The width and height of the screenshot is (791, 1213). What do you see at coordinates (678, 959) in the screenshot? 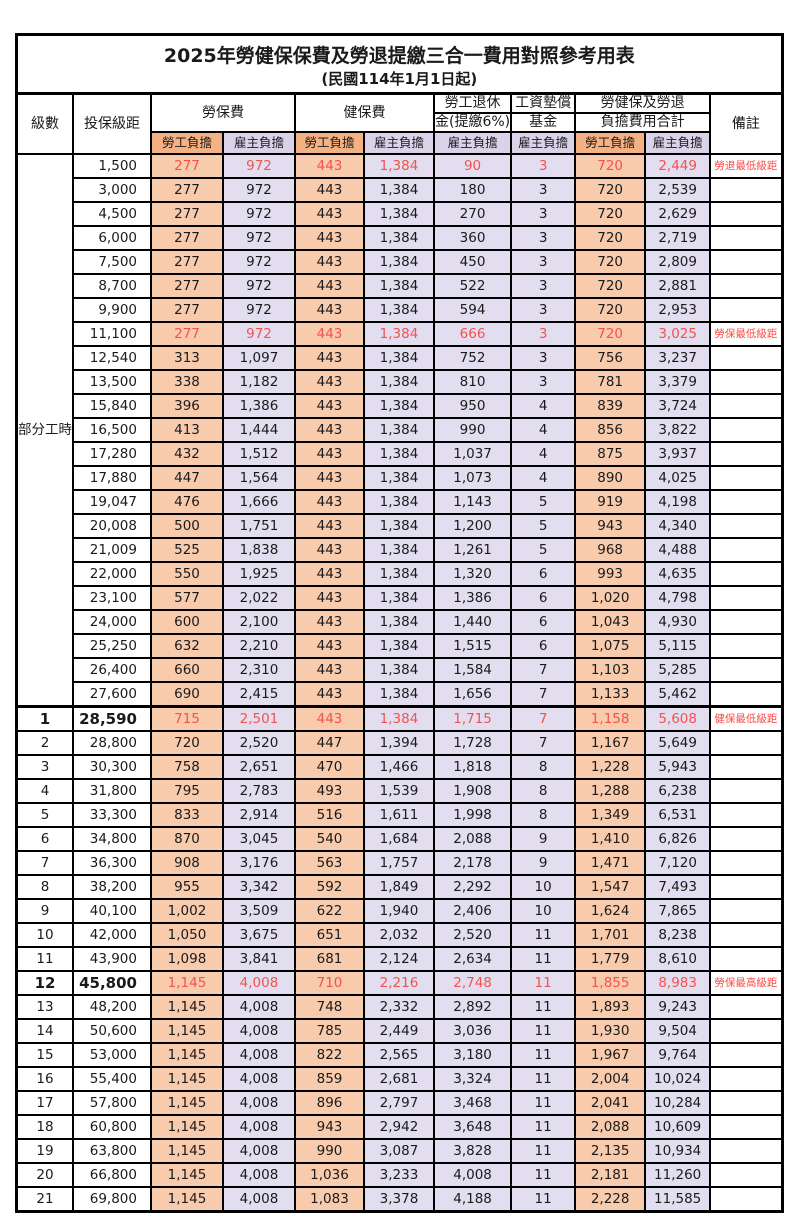
I see `total-employer-cell: 8,610` at bounding box center [678, 959].